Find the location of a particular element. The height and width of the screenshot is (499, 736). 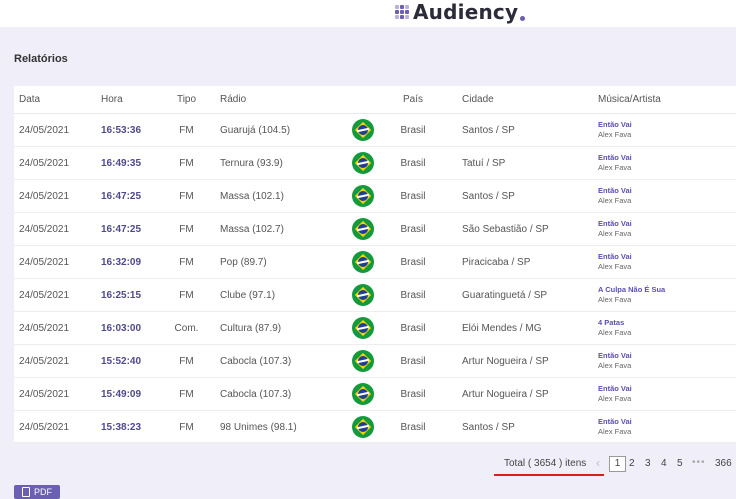

cell-radio: Massa (102.1) is located at coordinates (284, 196).